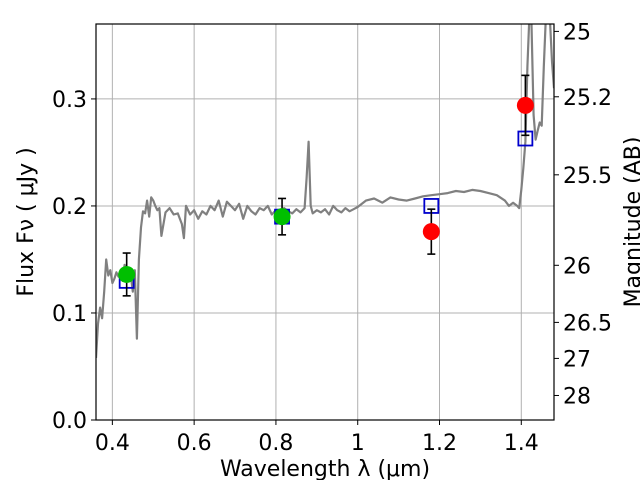 The height and width of the screenshot is (480, 640). Describe the element at coordinates (577, 359) in the screenshot. I see `right-tick-label: 27` at that location.